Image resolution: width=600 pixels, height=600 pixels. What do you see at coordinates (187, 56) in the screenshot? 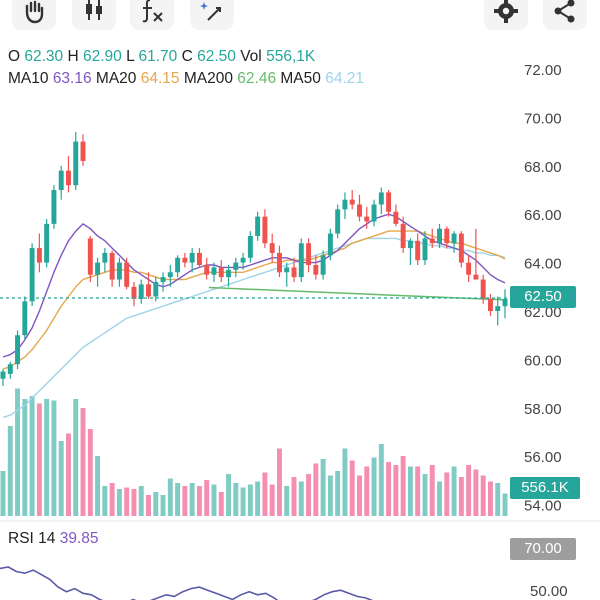
I see `close-label: C` at bounding box center [187, 56].